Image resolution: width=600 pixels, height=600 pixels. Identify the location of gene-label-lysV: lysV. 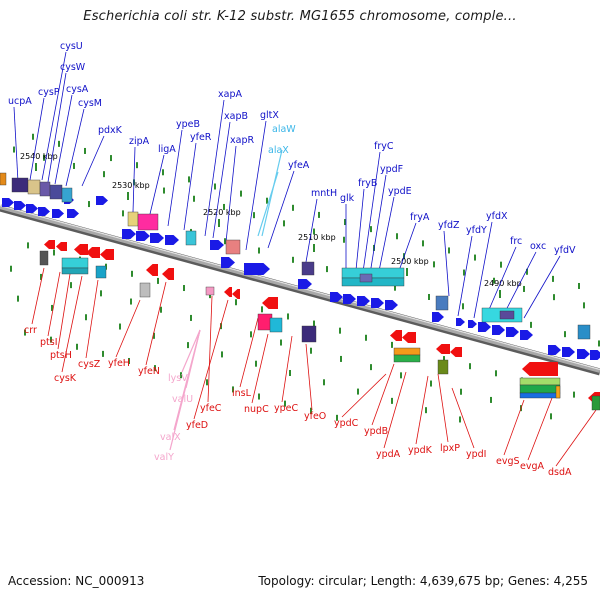
(178, 378).